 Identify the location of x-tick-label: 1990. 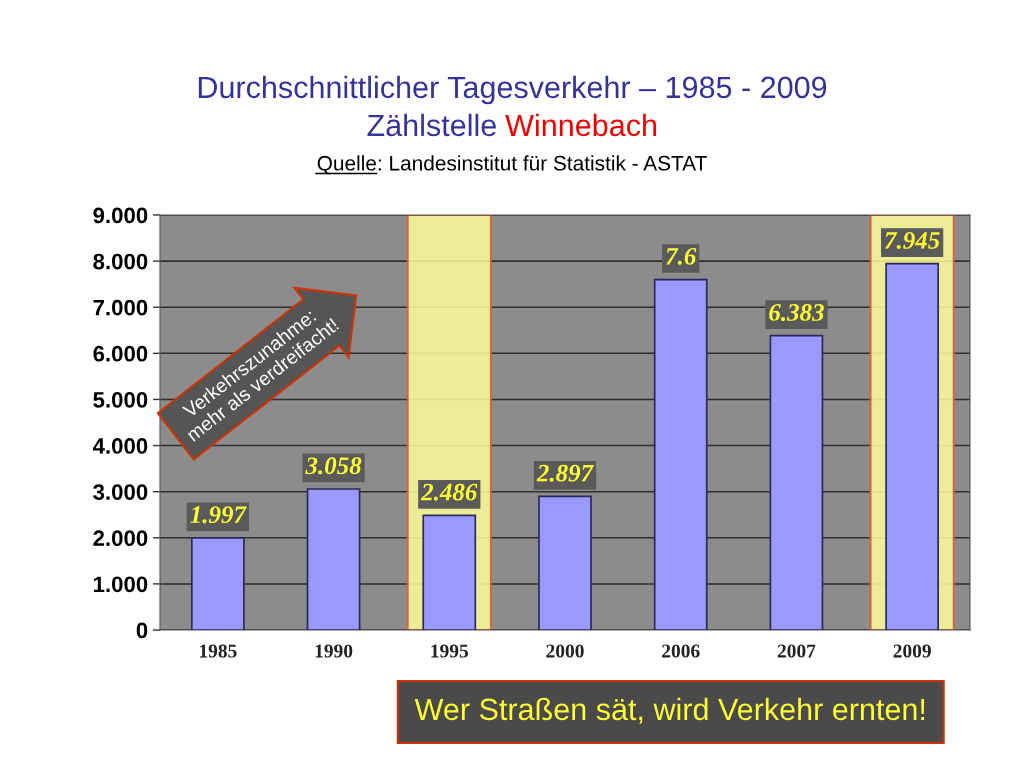
(334, 651).